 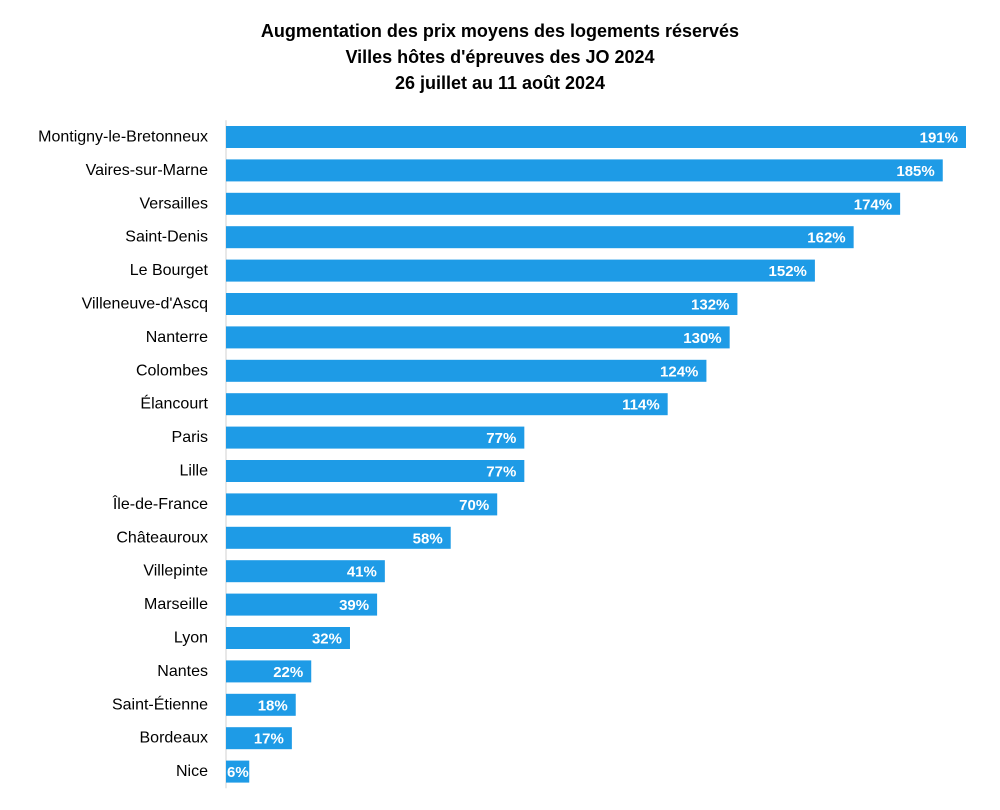 I want to click on category-label: Nice, so click(x=192, y=771).